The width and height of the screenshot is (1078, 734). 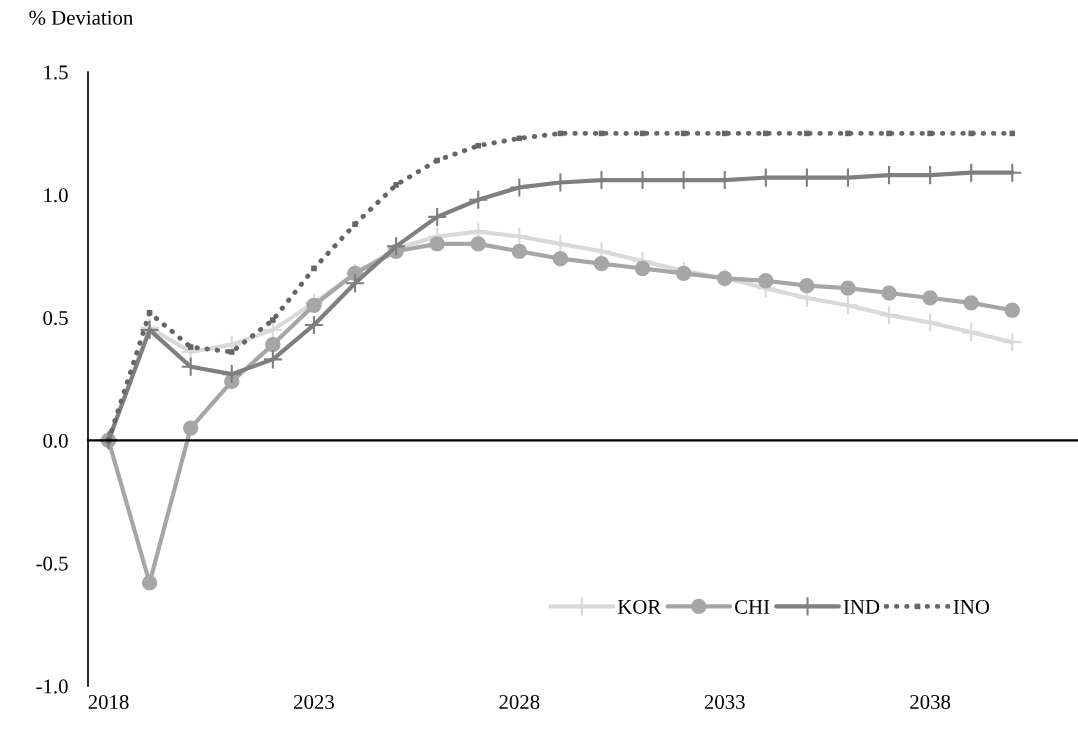 What do you see at coordinates (930, 701) in the screenshot?
I see `x-tick-label: 2038` at bounding box center [930, 701].